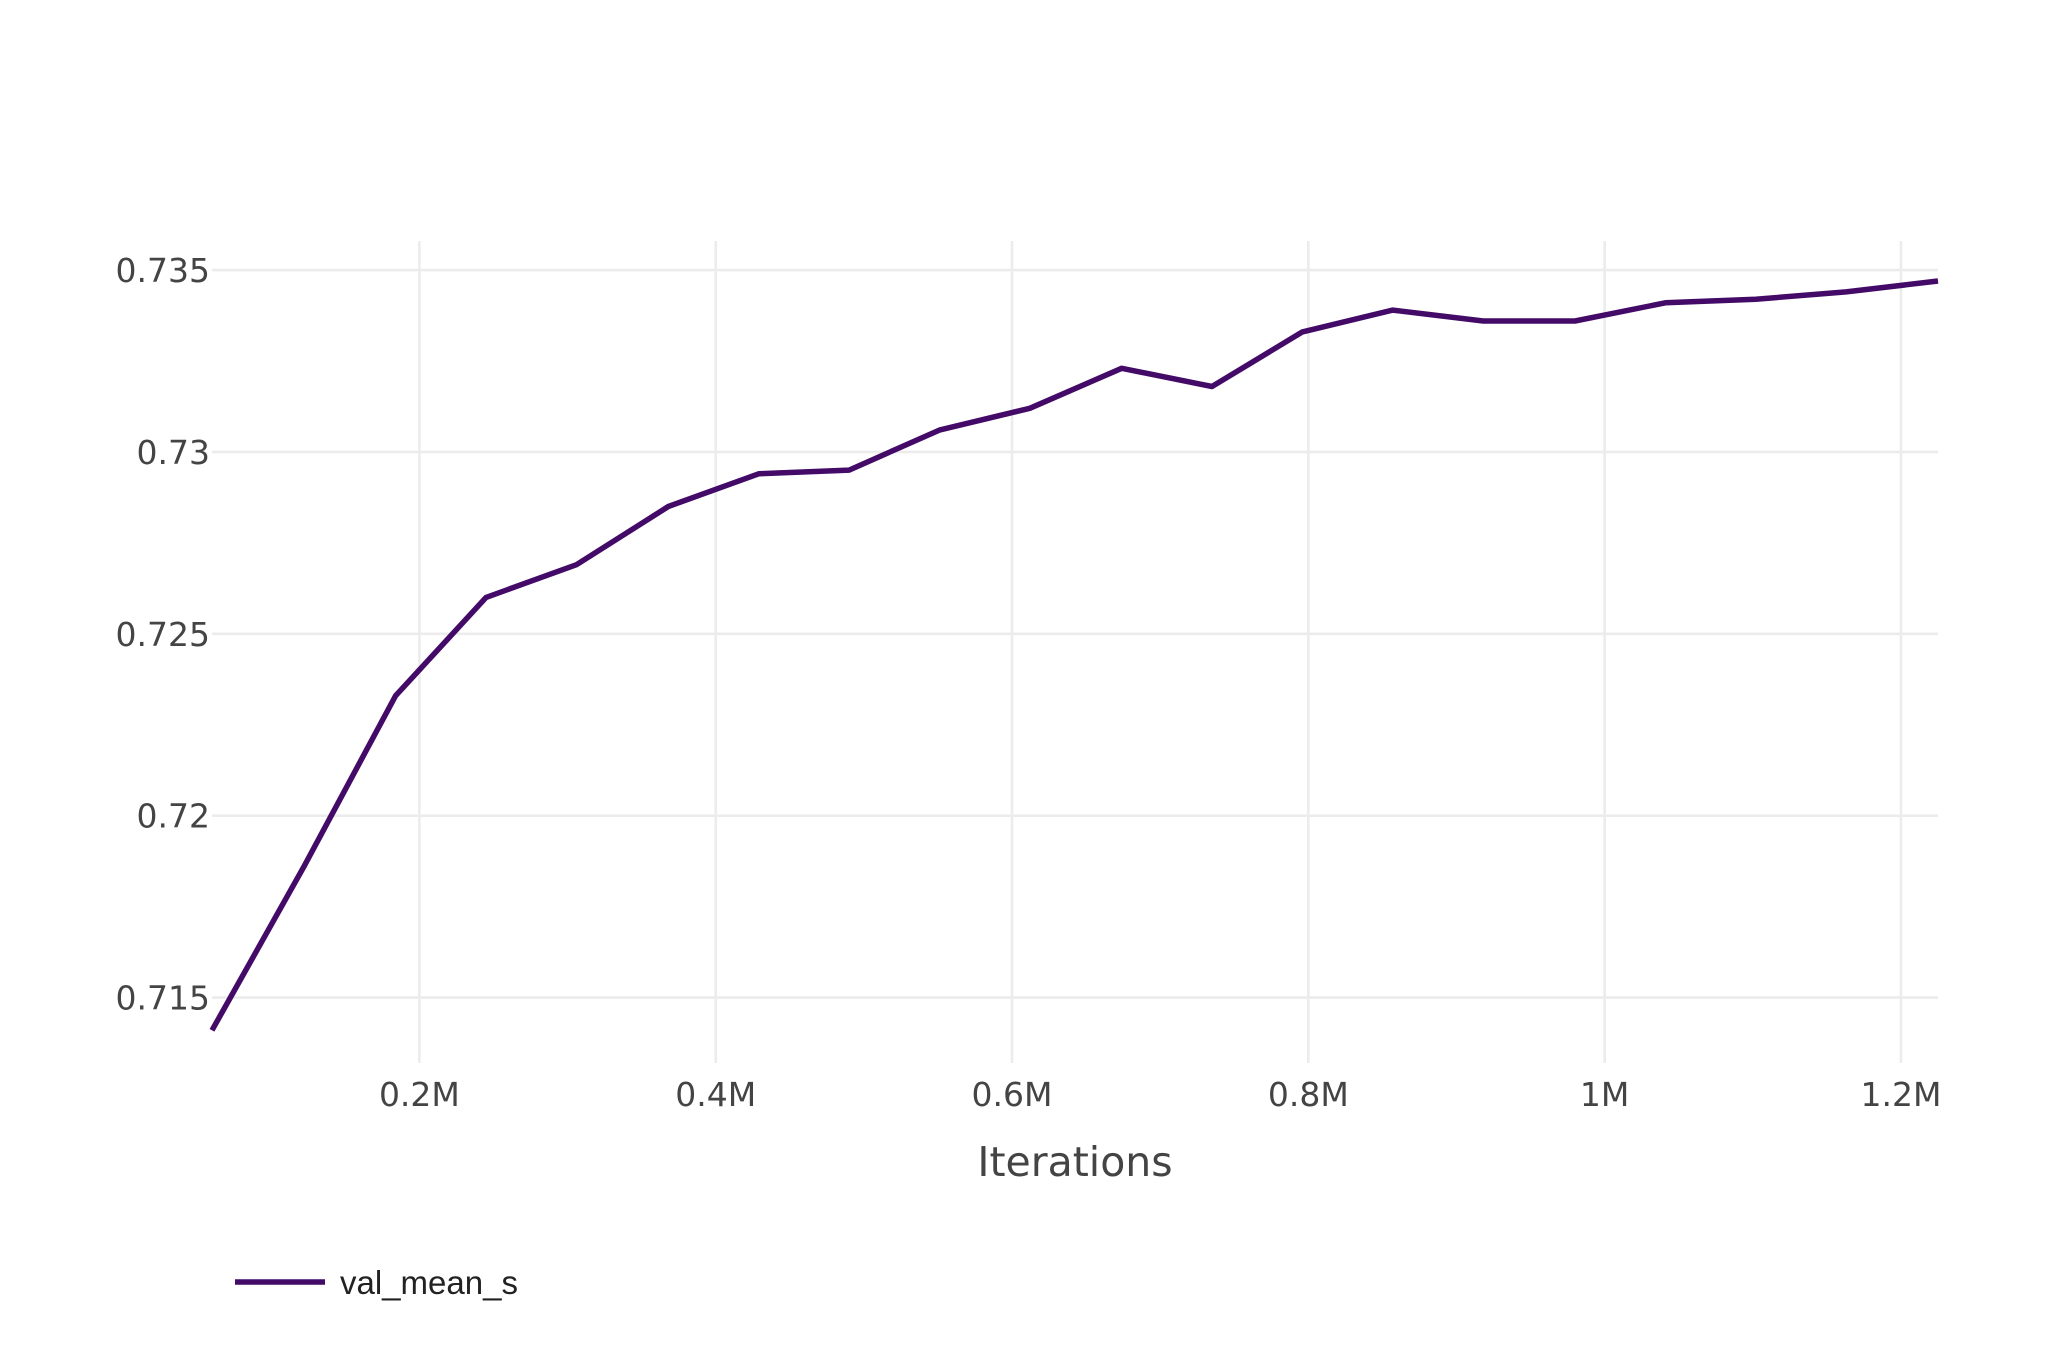 The image size is (2064, 1350). Describe the element at coordinates (1074, 1162) in the screenshot. I see `x-axis-title: Iterations` at that location.